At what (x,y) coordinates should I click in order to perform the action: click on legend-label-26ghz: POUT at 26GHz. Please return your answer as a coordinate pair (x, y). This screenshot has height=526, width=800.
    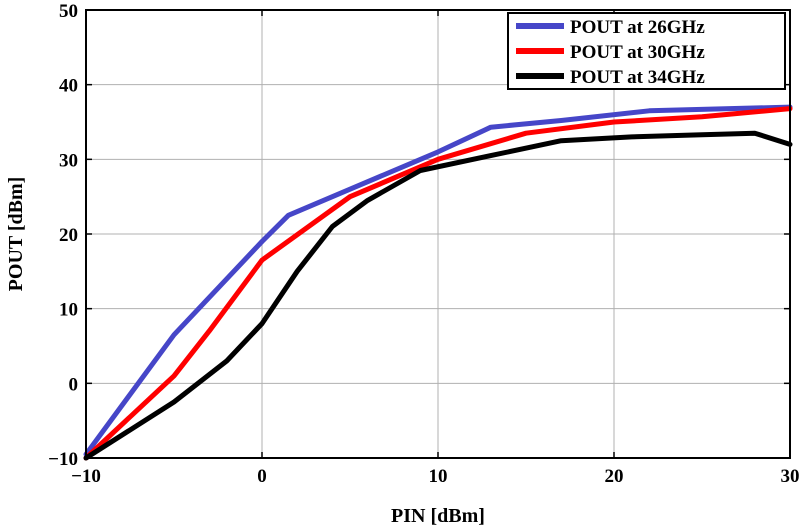
    Looking at the image, I should click on (637, 27).